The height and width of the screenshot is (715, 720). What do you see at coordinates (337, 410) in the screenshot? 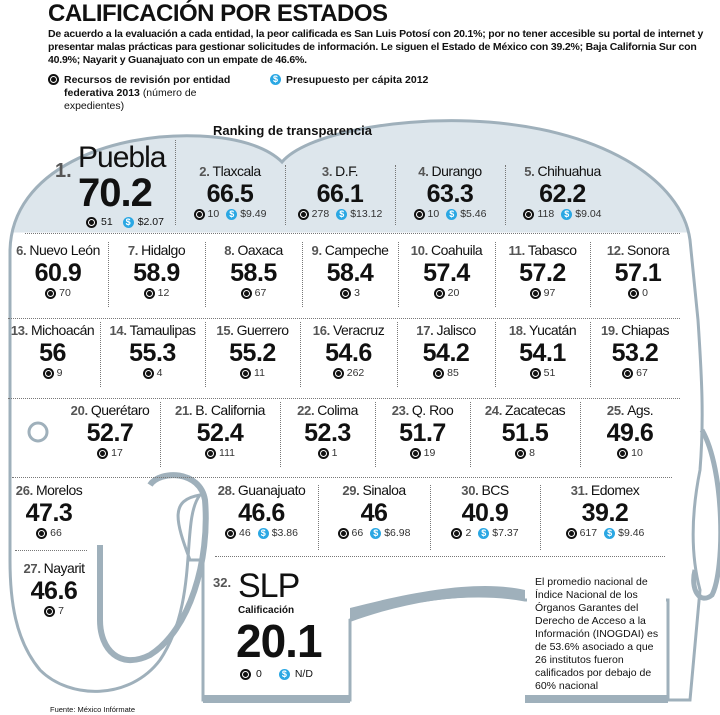
I see `state-name: Colima` at bounding box center [337, 410].